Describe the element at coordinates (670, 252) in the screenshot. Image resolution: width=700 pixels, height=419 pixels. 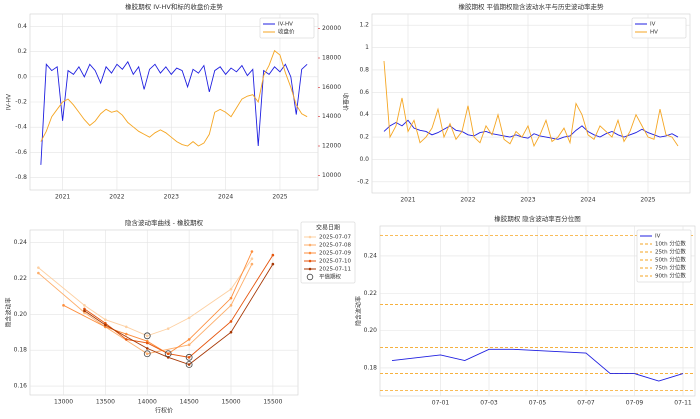
I see `legend-label: 25th 分位数` at that location.